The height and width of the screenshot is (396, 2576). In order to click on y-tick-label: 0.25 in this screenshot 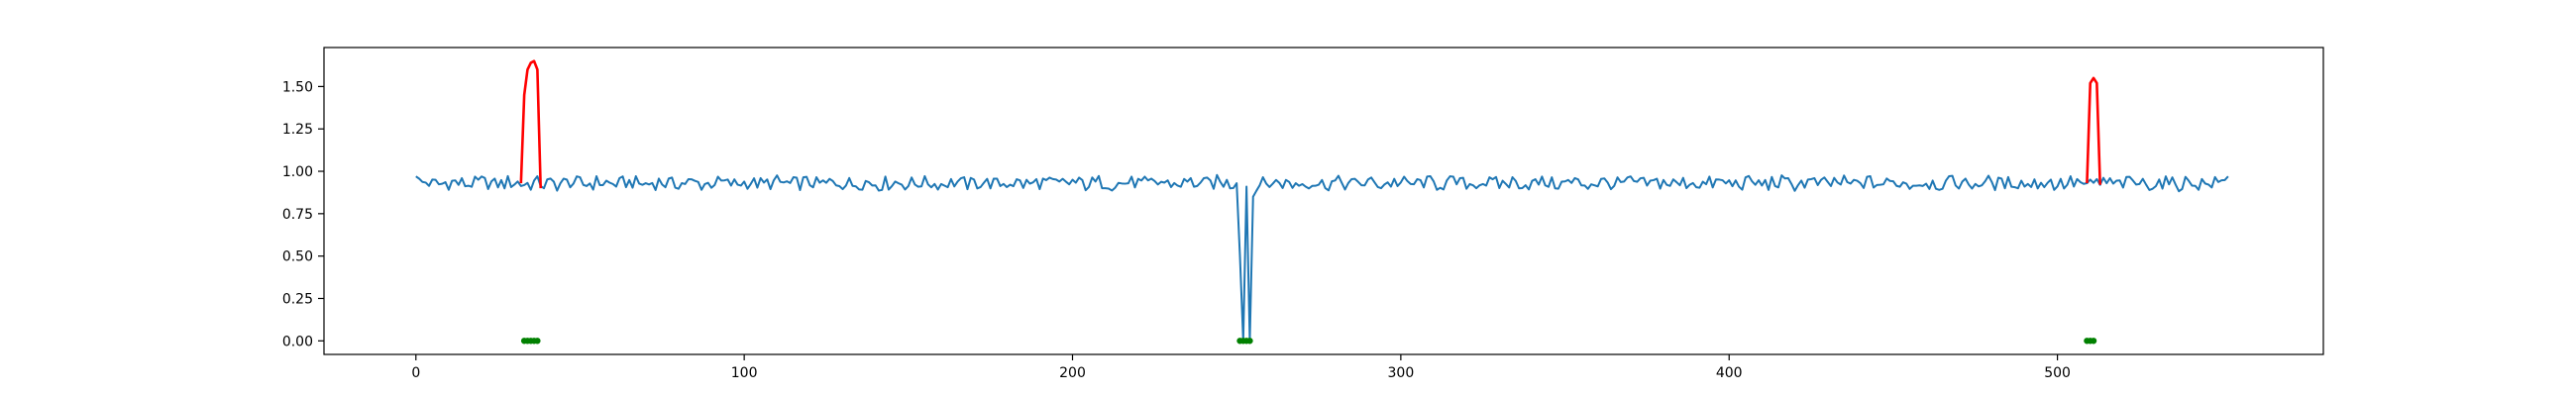, I will do `click(297, 299)`.